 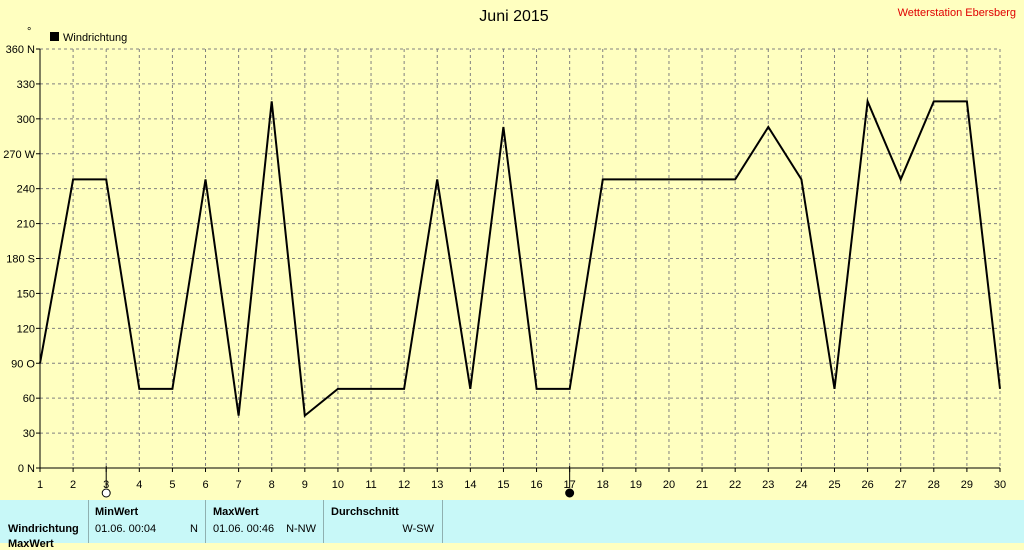 What do you see at coordinates (370, 485) in the screenshot?
I see `x-tick-label: 11` at bounding box center [370, 485].